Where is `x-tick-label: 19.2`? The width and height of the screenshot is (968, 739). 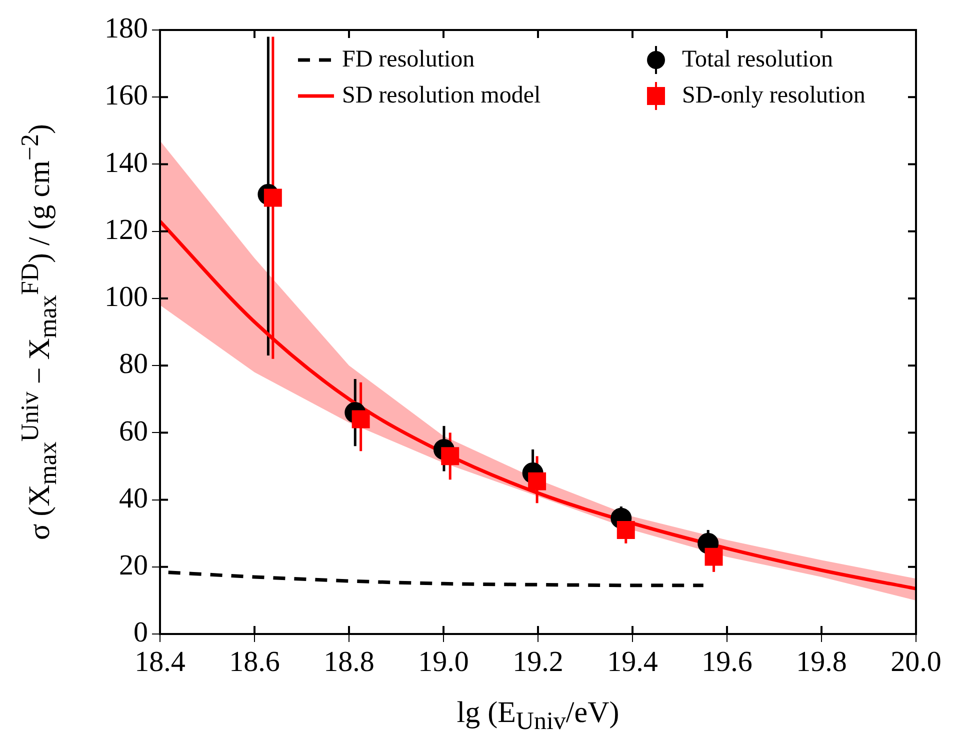
x-tick-label: 19.2 is located at coordinates (538, 662).